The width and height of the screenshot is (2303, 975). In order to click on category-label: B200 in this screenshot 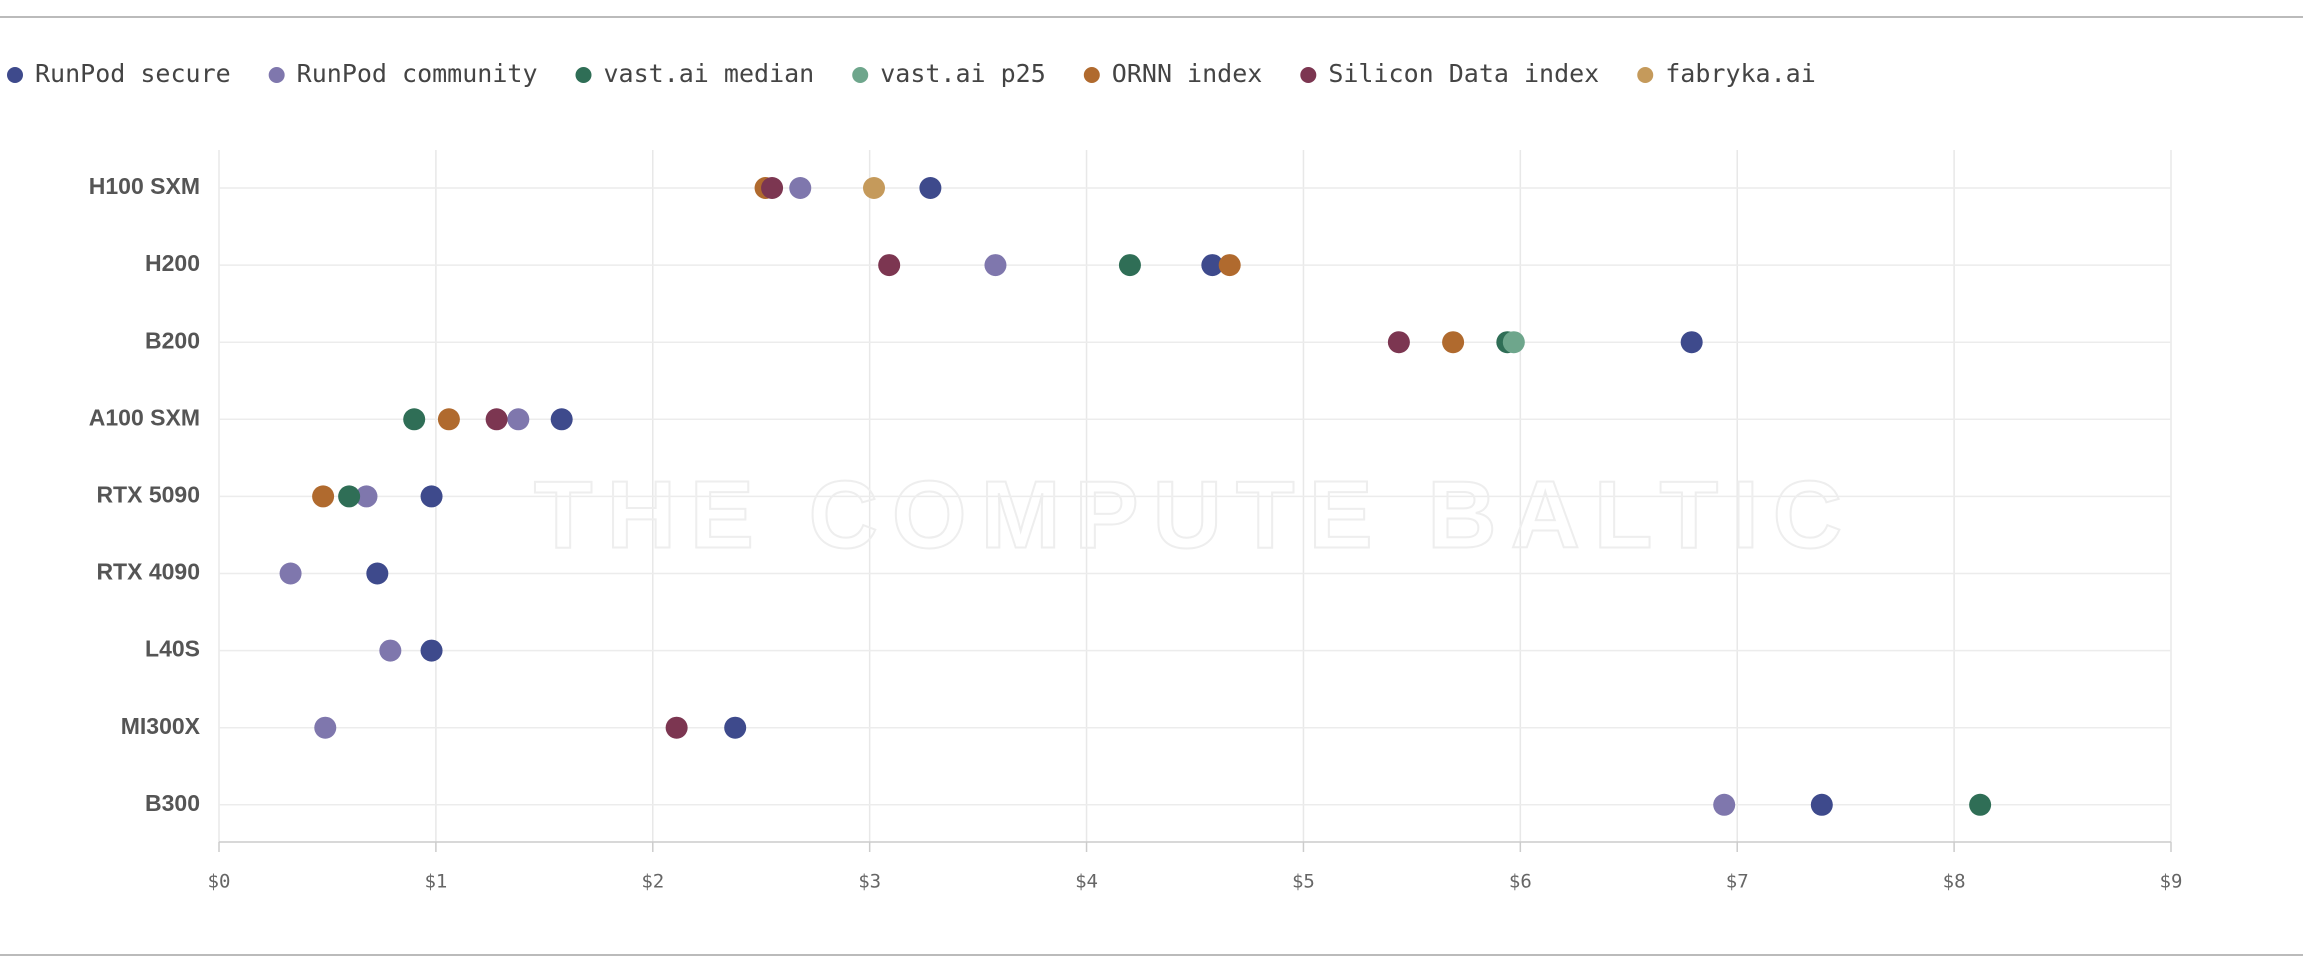, I will do `click(172, 340)`.